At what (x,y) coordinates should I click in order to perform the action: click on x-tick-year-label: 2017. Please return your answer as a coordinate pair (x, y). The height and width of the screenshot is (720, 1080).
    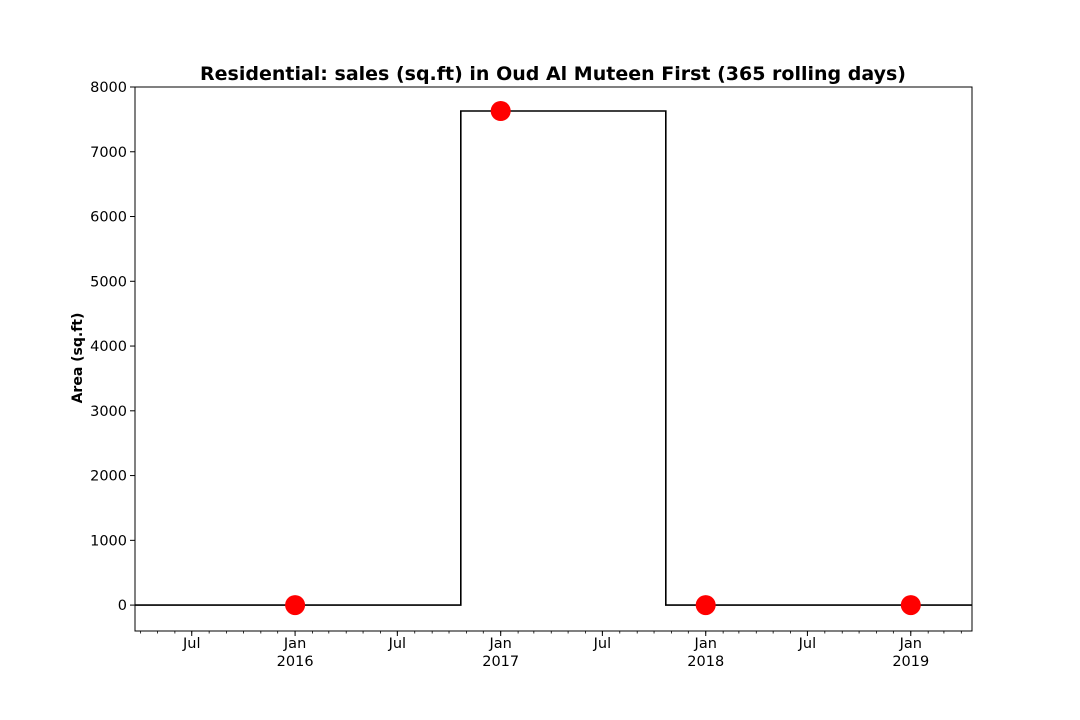
    Looking at the image, I should click on (500, 662).